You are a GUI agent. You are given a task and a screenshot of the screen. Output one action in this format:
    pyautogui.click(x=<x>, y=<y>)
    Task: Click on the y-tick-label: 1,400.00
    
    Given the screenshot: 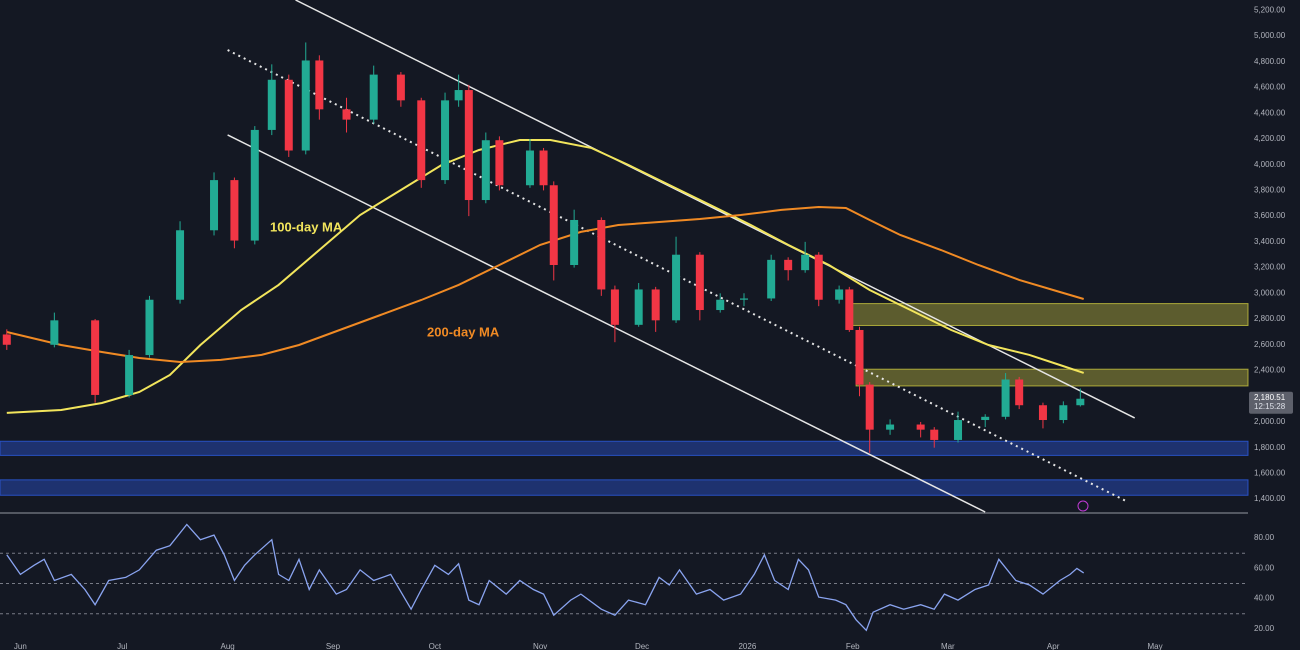 What is the action you would take?
    pyautogui.click(x=1270, y=498)
    